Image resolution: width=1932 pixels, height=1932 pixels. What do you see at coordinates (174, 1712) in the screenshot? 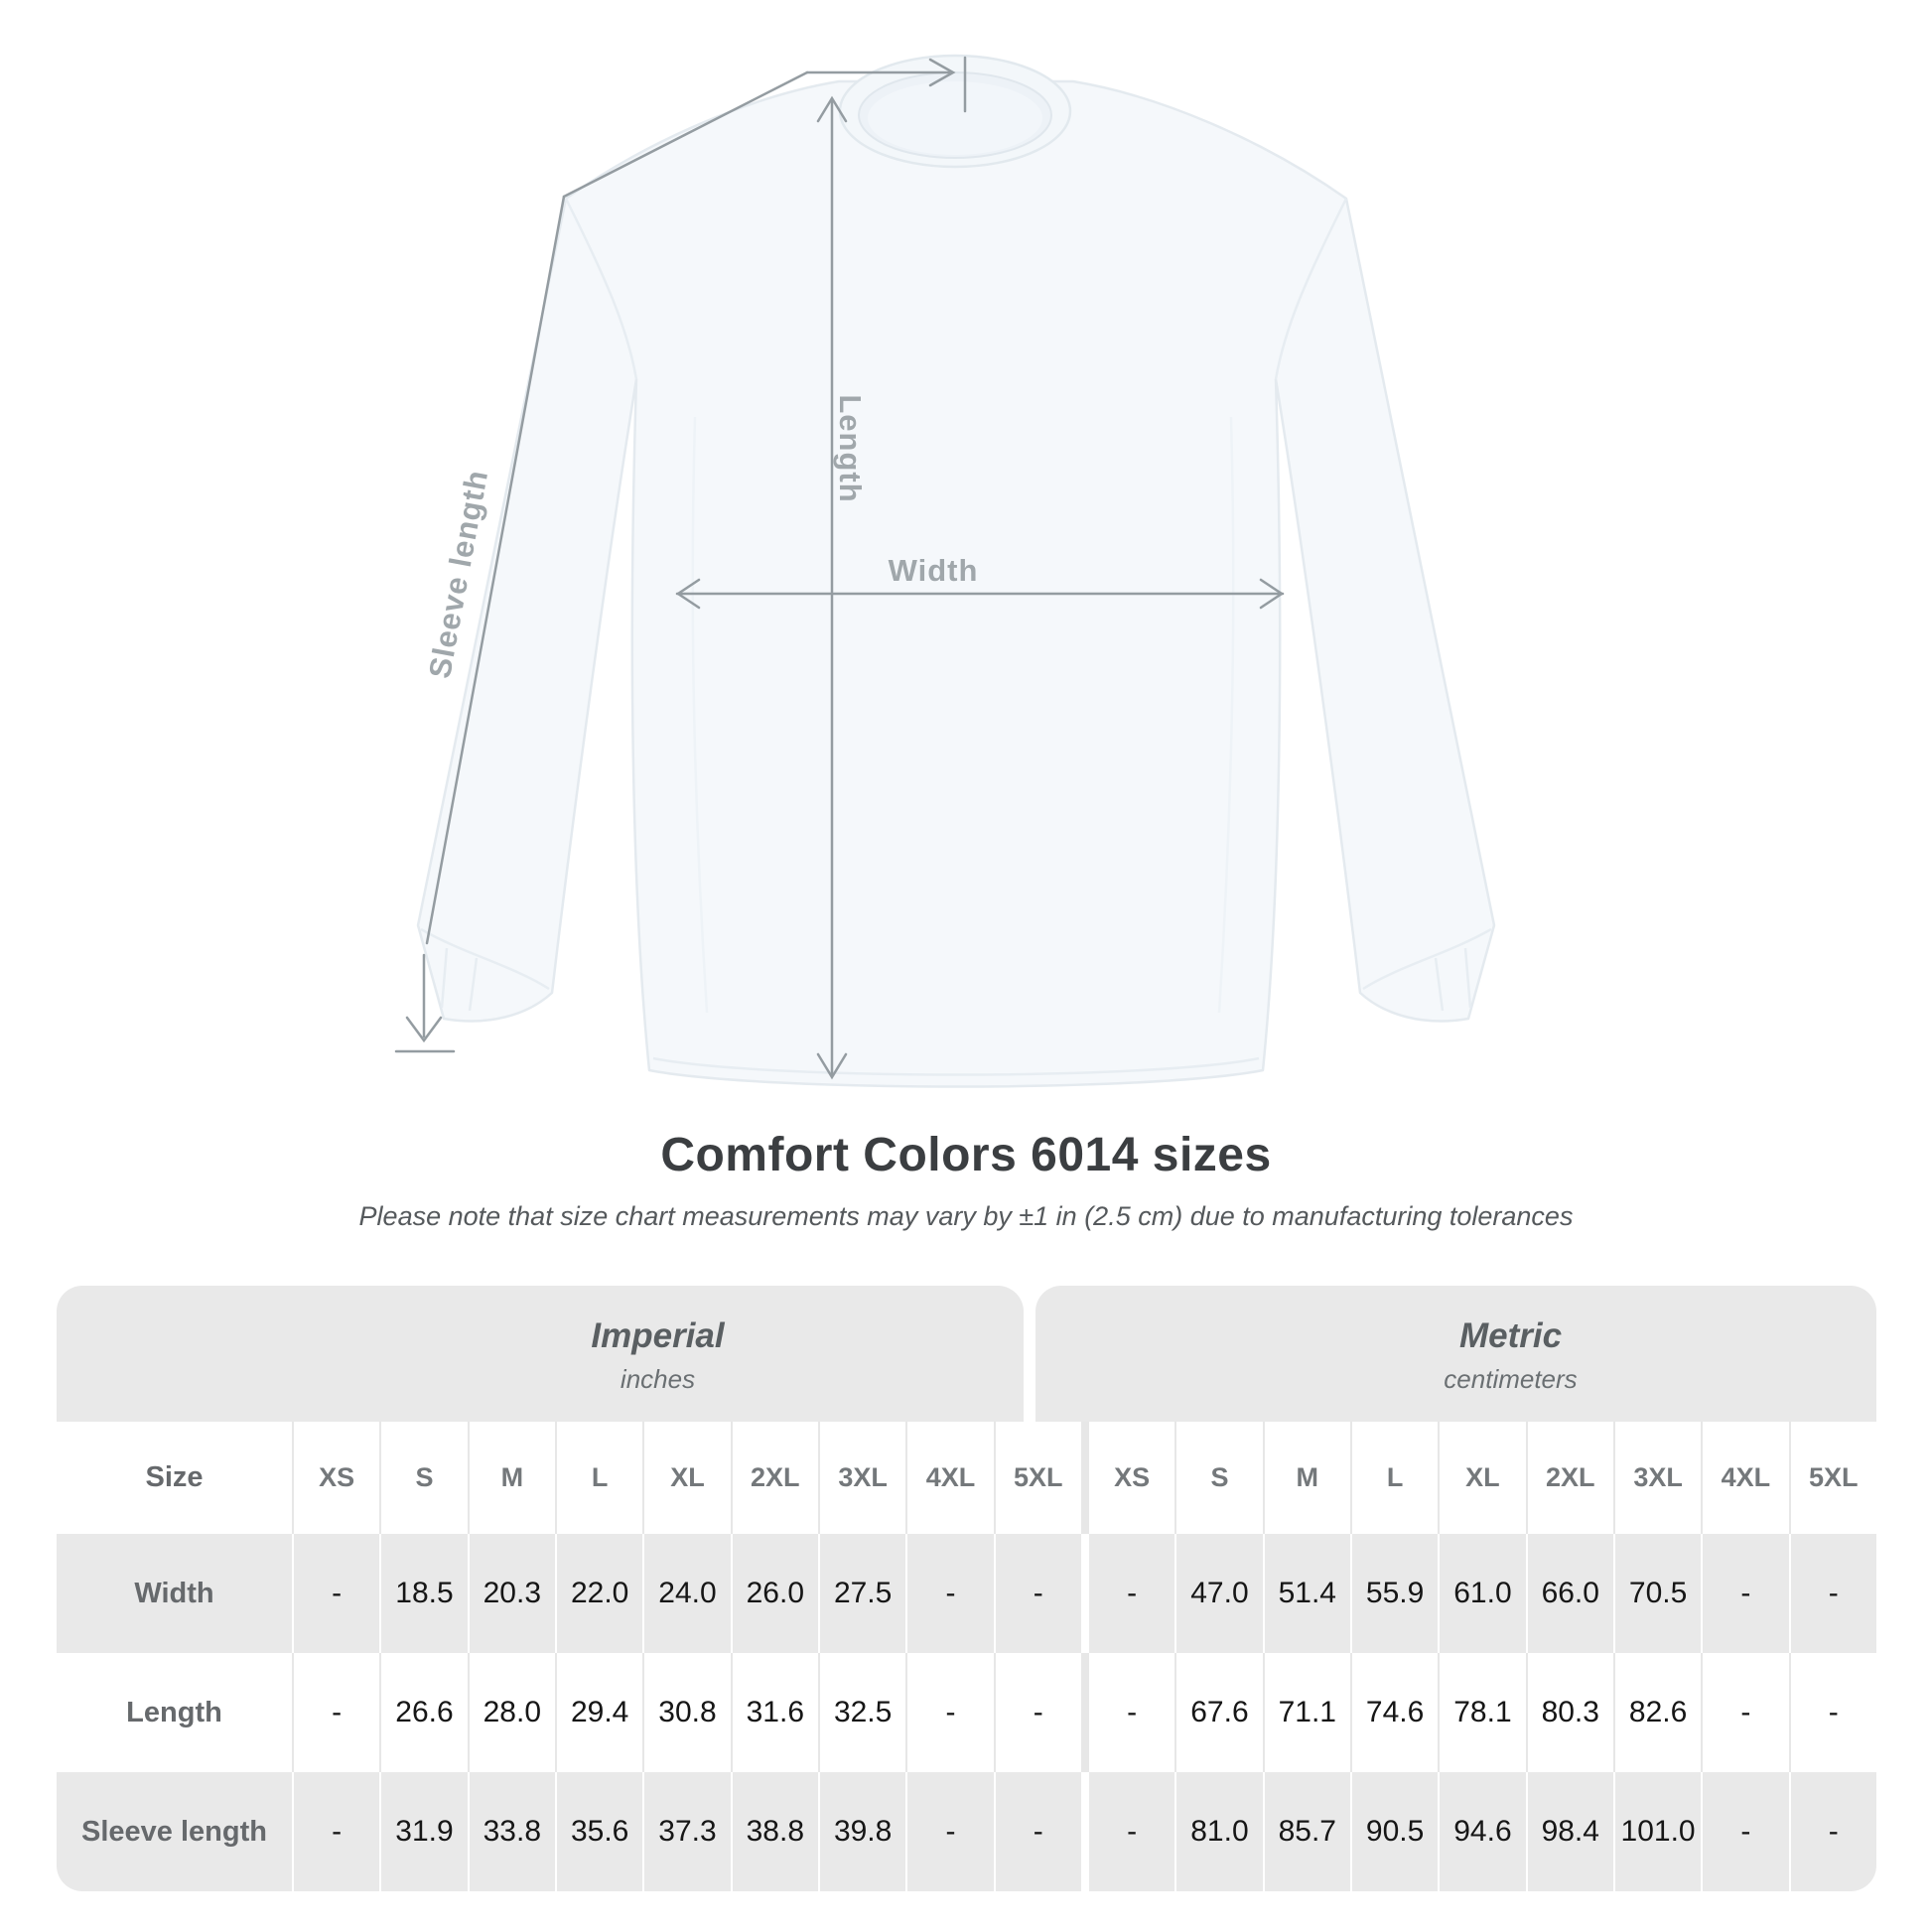
I see `row-label-length: Length` at bounding box center [174, 1712].